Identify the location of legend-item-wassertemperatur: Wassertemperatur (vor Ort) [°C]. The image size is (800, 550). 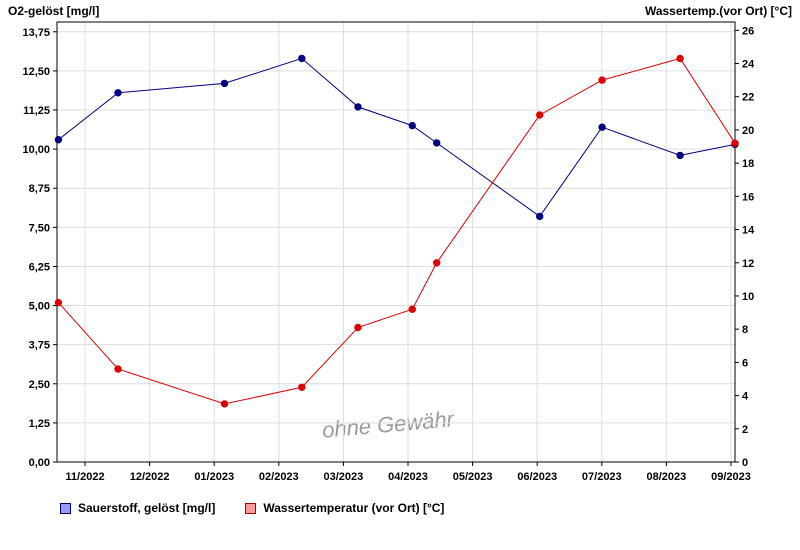
(344, 508).